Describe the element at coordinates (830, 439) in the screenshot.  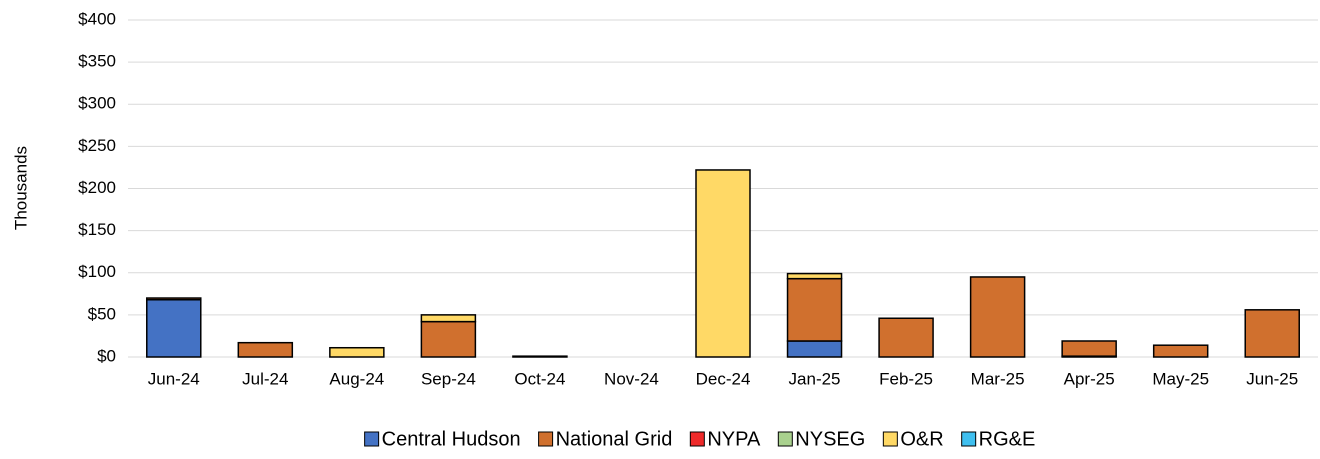
I see `legend-label: NYSEG` at that location.